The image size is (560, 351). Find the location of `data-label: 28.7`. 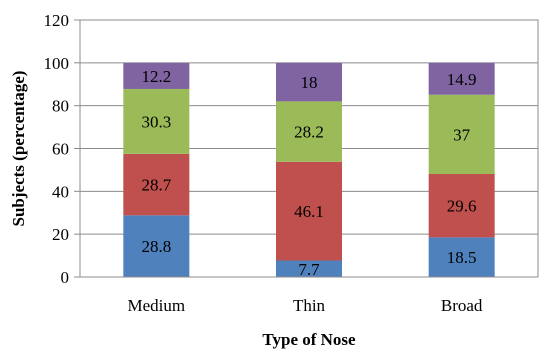

data-label: 28.7 is located at coordinates (156, 185).